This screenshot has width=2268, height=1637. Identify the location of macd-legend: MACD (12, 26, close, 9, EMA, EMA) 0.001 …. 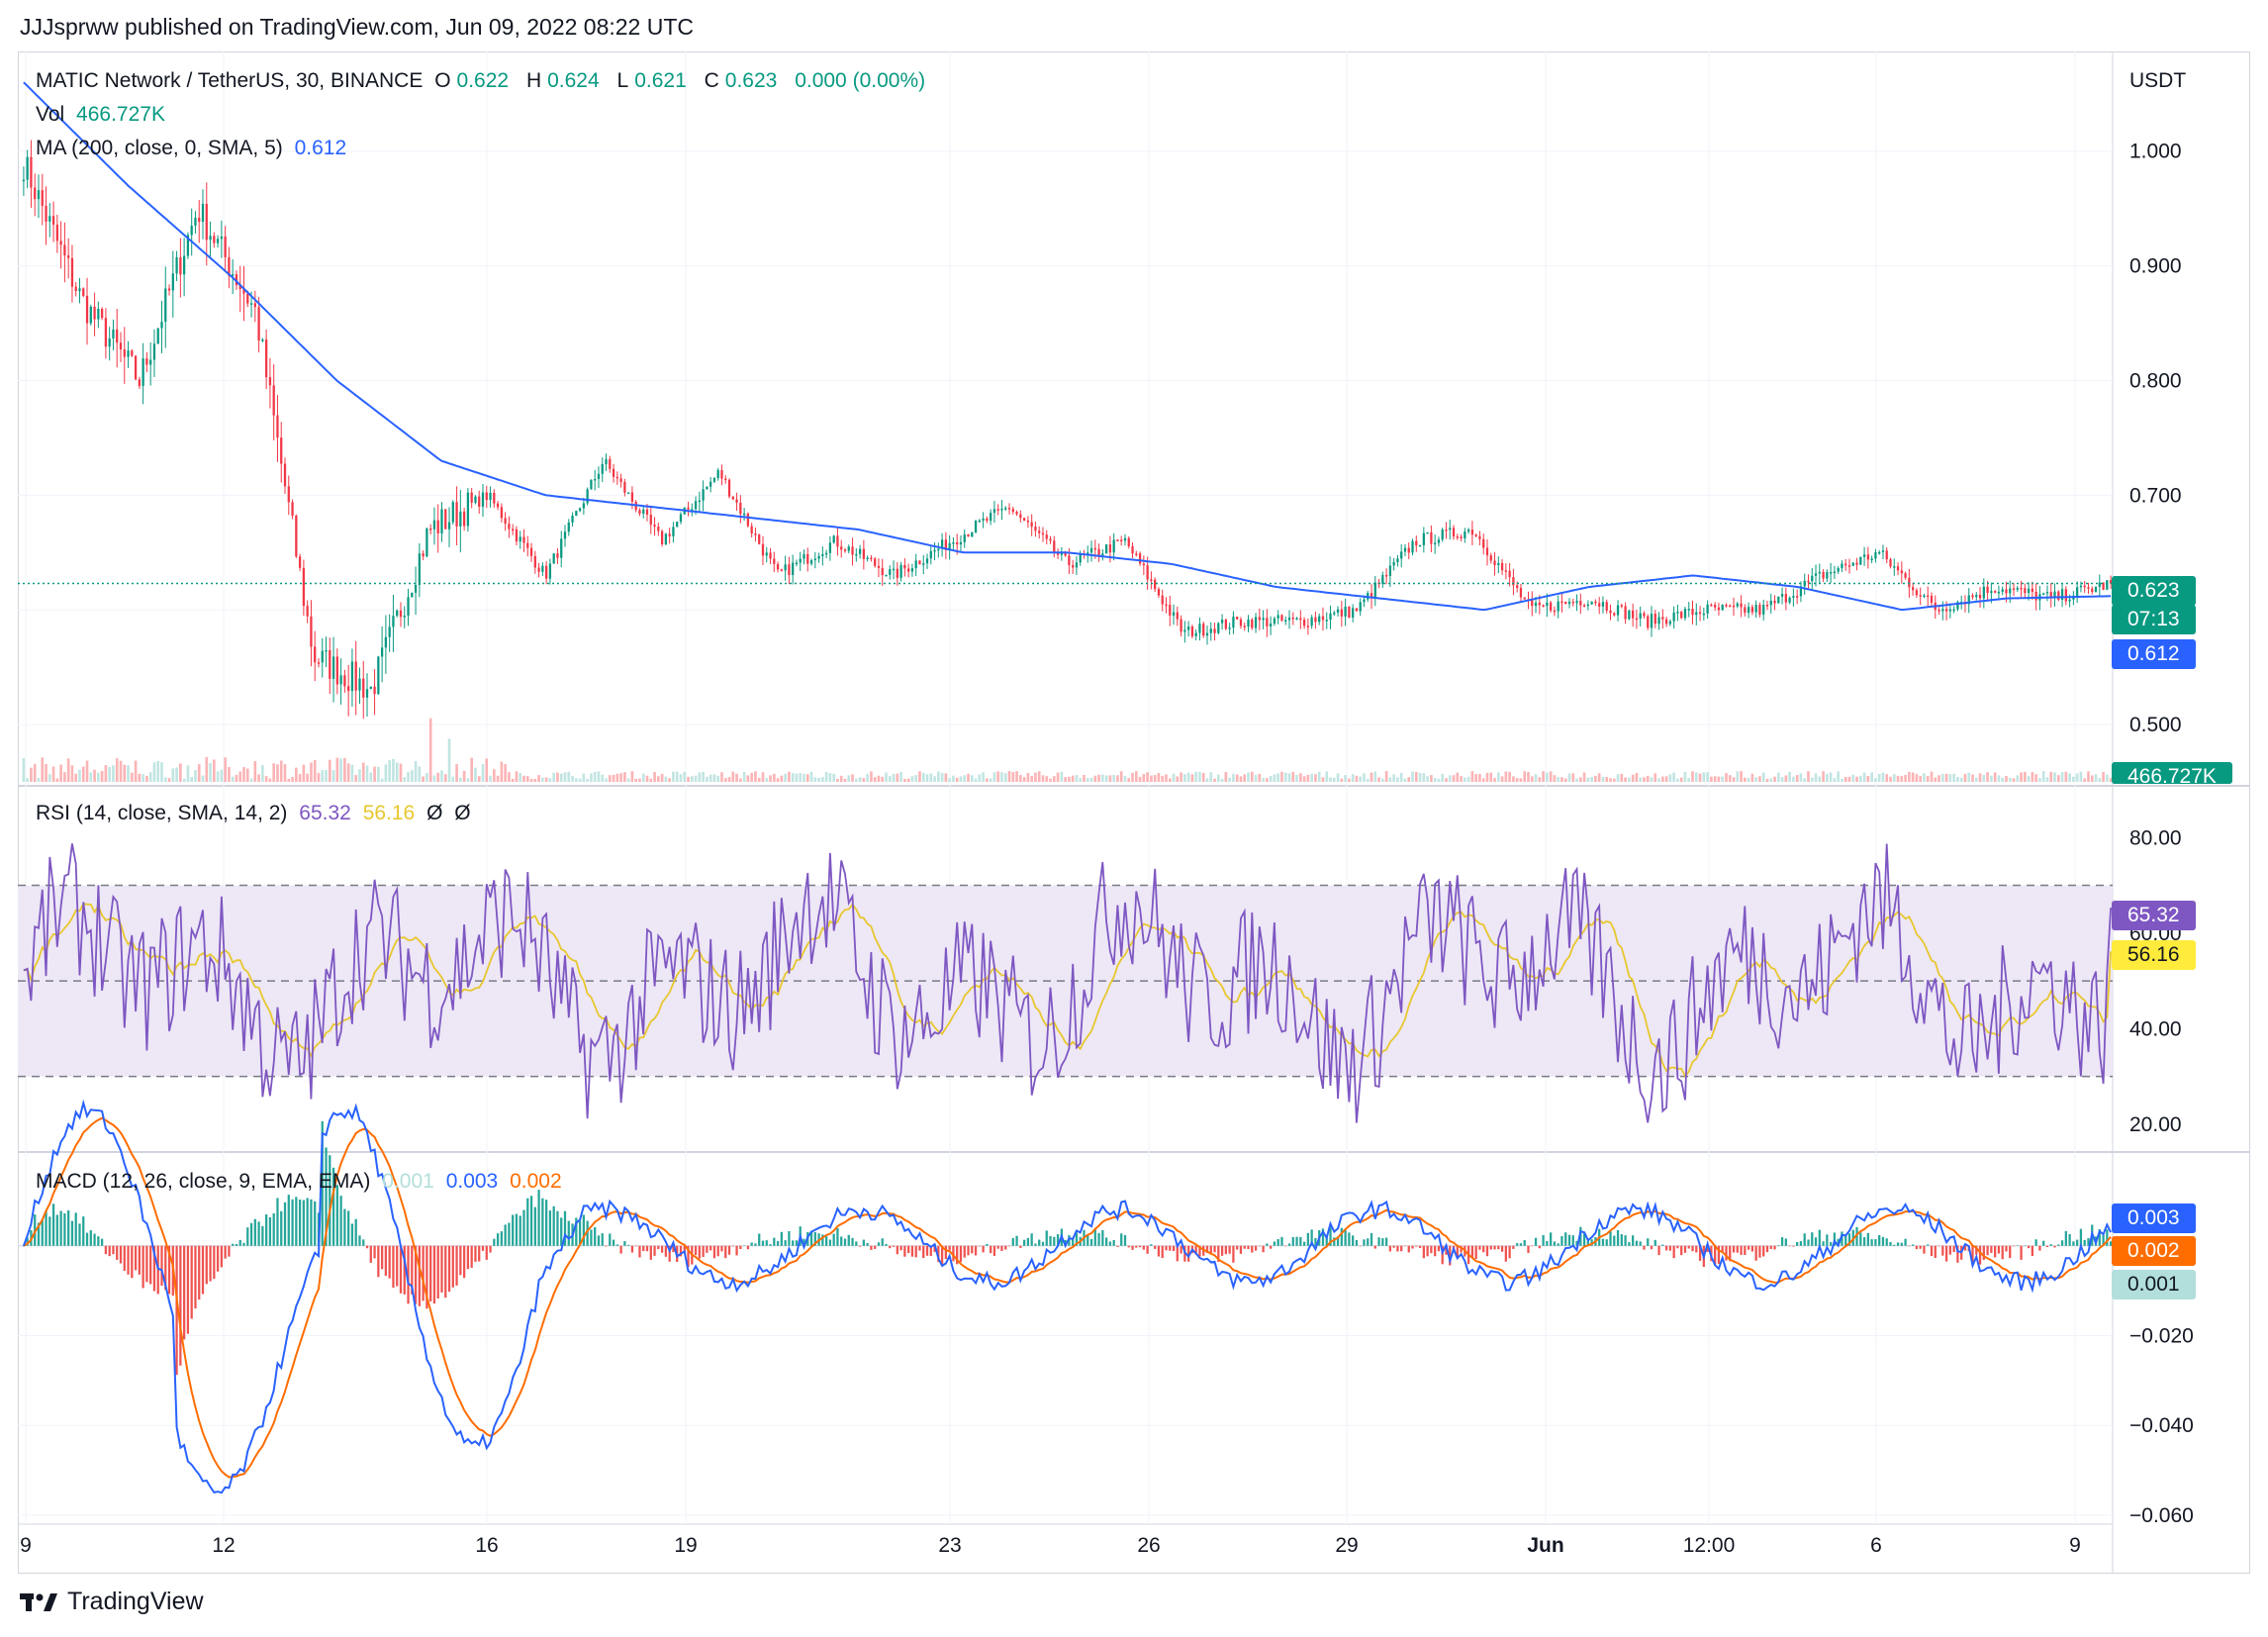
(299, 1181).